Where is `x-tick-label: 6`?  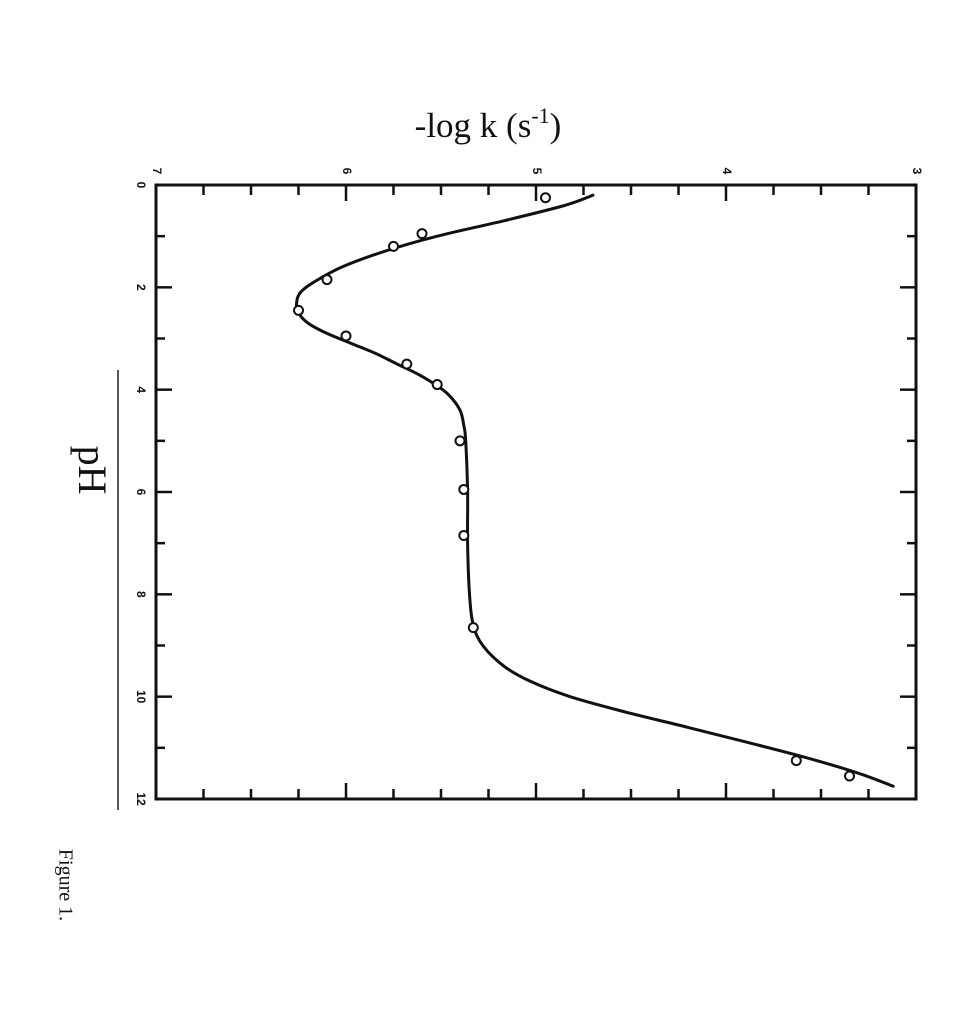
x-tick-label: 6 is located at coordinates (141, 492).